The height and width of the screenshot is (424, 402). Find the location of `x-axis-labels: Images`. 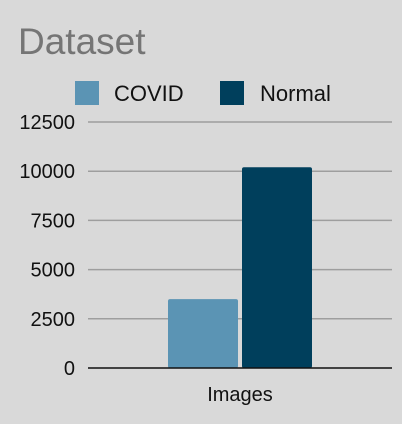

x-axis-labels: Images is located at coordinates (240, 395).